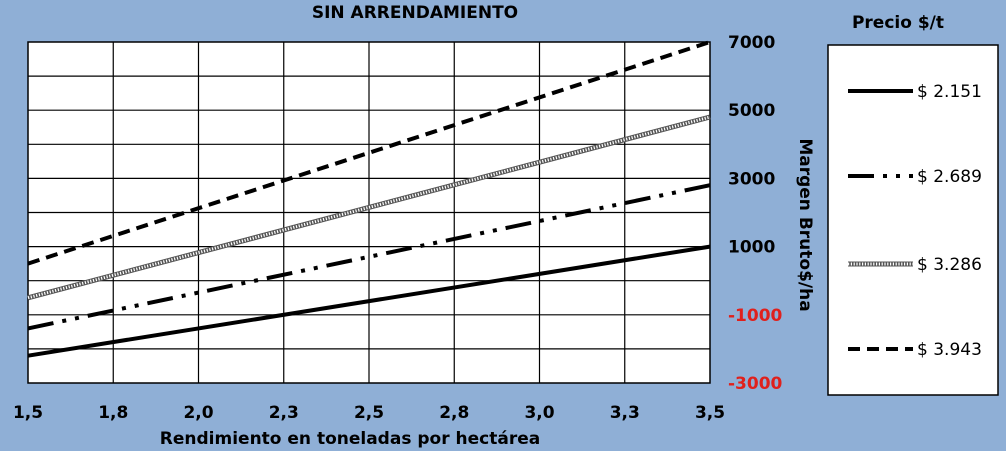 The height and width of the screenshot is (451, 1006). Describe the element at coordinates (454, 413) in the screenshot. I see `x-tick-label: 2,8` at that location.